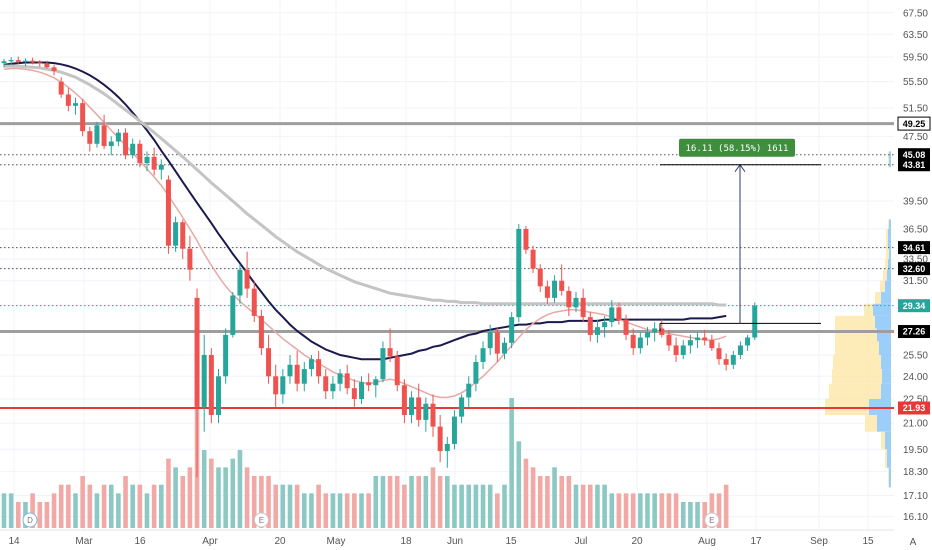  Describe the element at coordinates (737, 147) in the screenshot. I see `measure-label-box` at that location.